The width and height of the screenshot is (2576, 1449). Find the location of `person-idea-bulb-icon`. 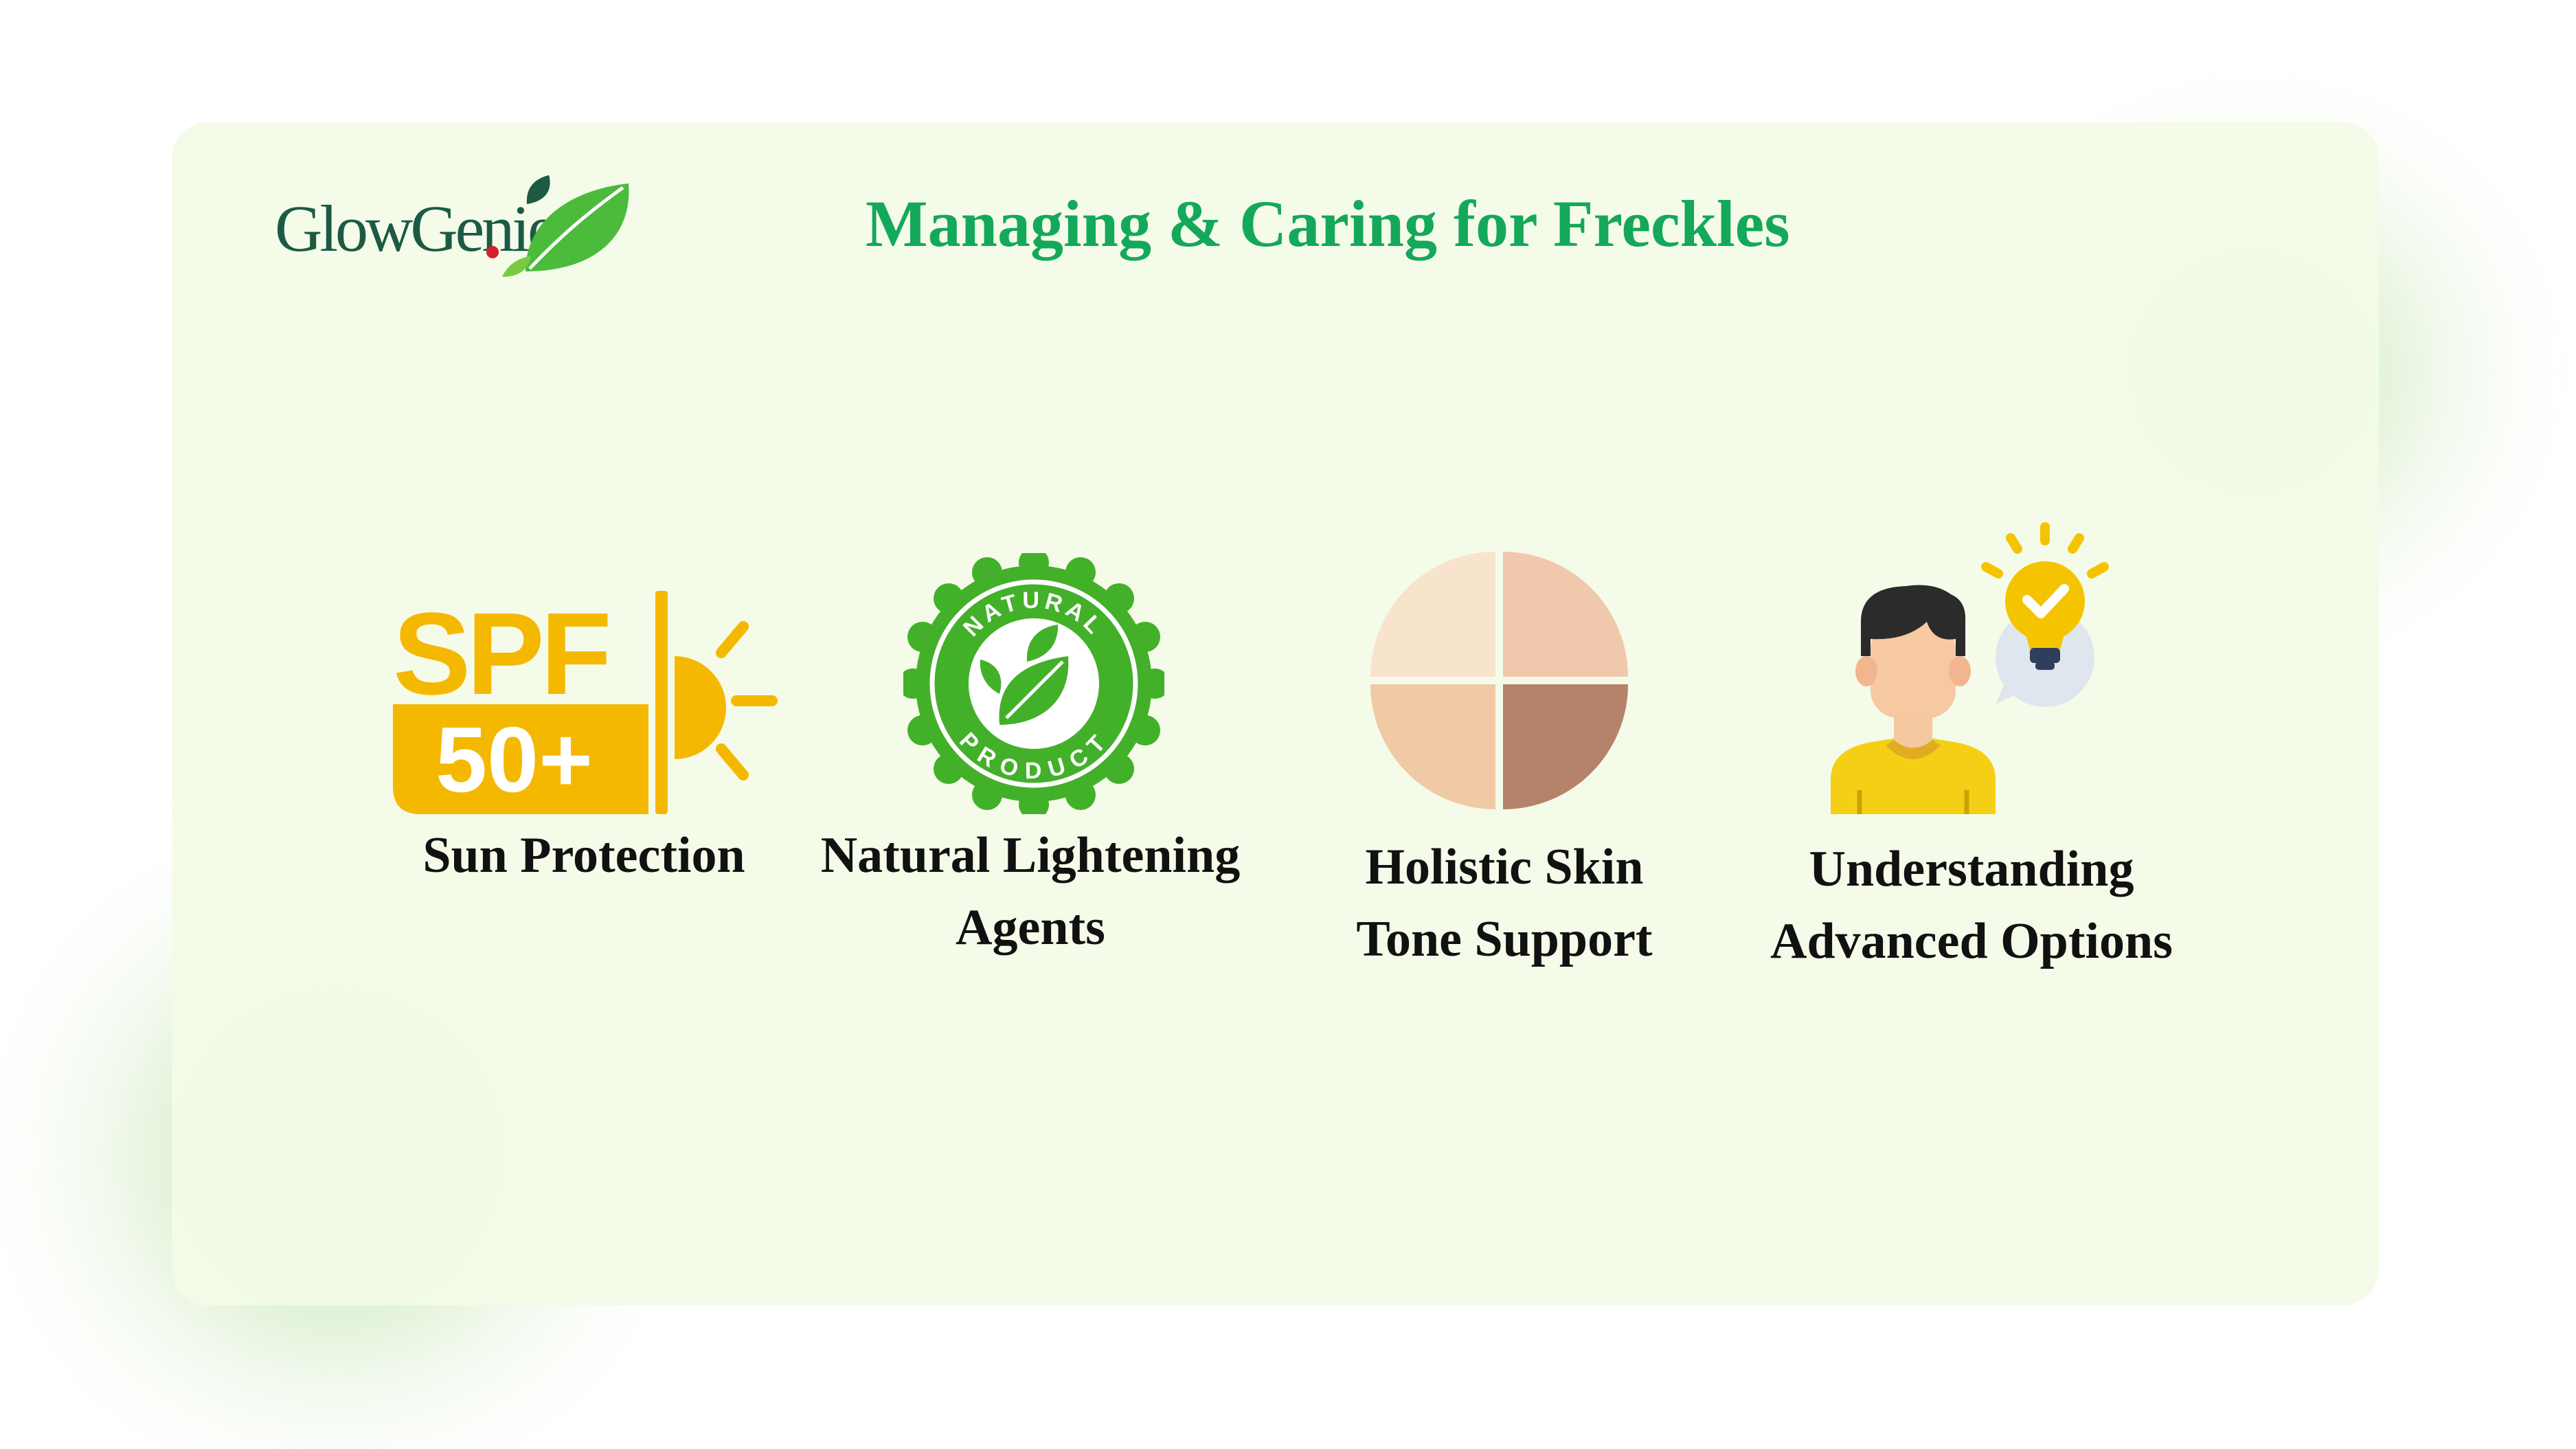

person-idea-bulb-icon is located at coordinates (1970, 668).